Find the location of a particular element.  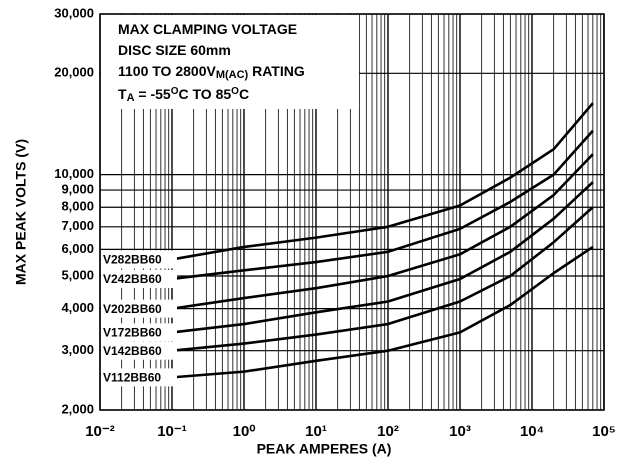

annotation-part: M(AC) is located at coordinates (232, 75).